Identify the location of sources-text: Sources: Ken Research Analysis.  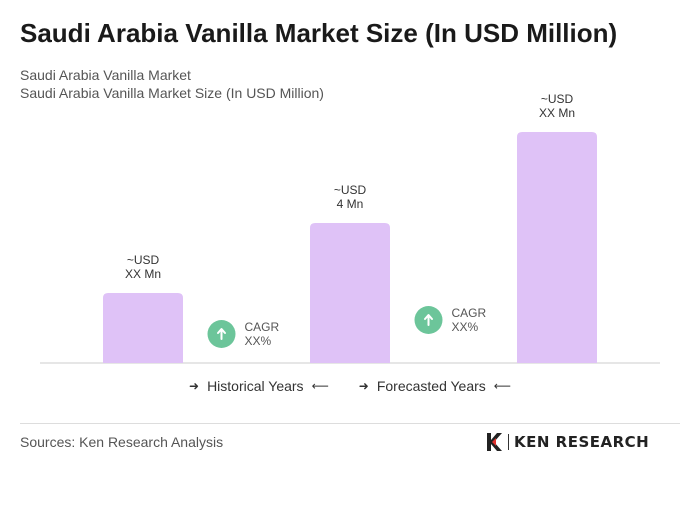
(122, 442).